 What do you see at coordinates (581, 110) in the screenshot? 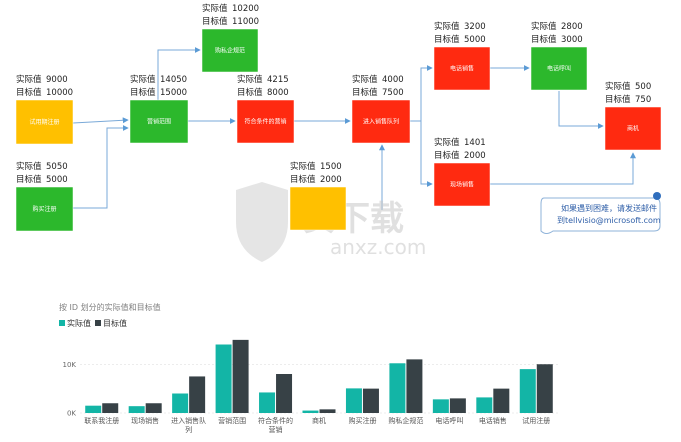
I see `connector-call-opp` at bounding box center [581, 110].